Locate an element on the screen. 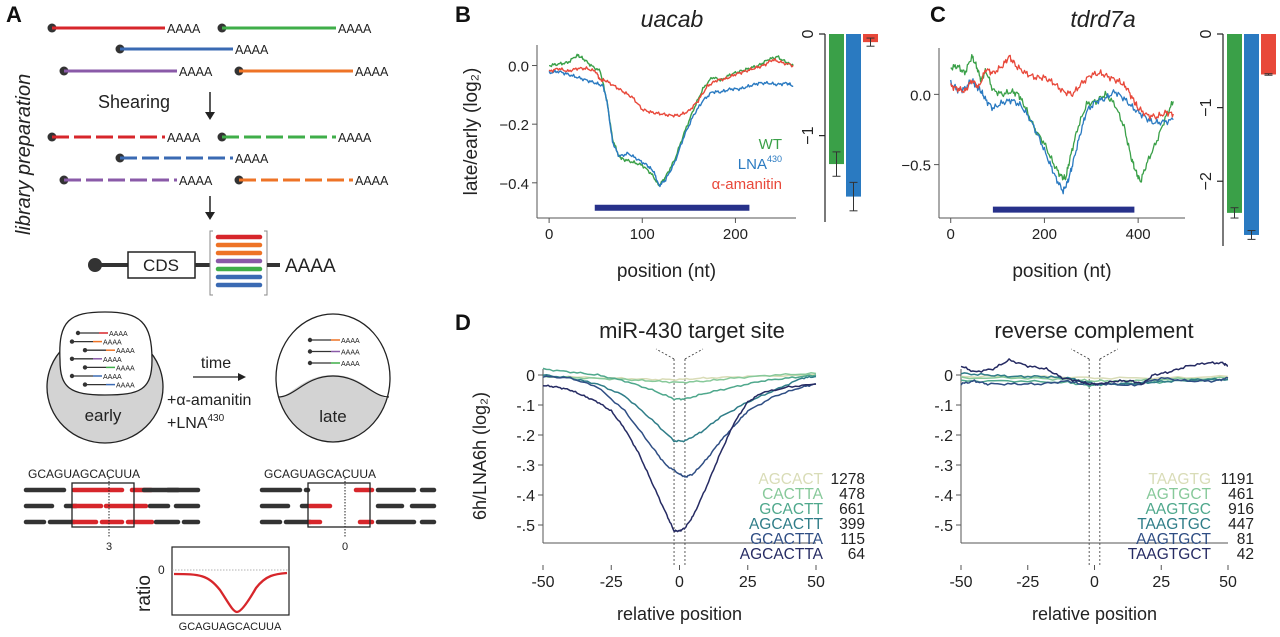  ratio-curve is located at coordinates (230, 592).